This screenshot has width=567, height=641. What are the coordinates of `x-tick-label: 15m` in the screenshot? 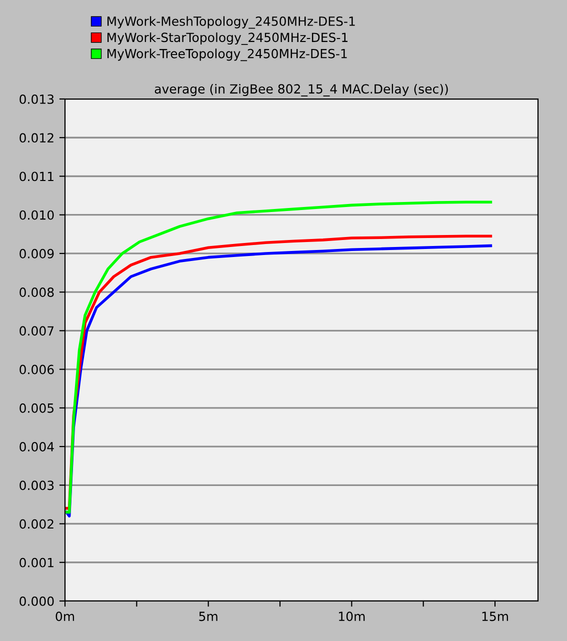 It's located at (495, 617).